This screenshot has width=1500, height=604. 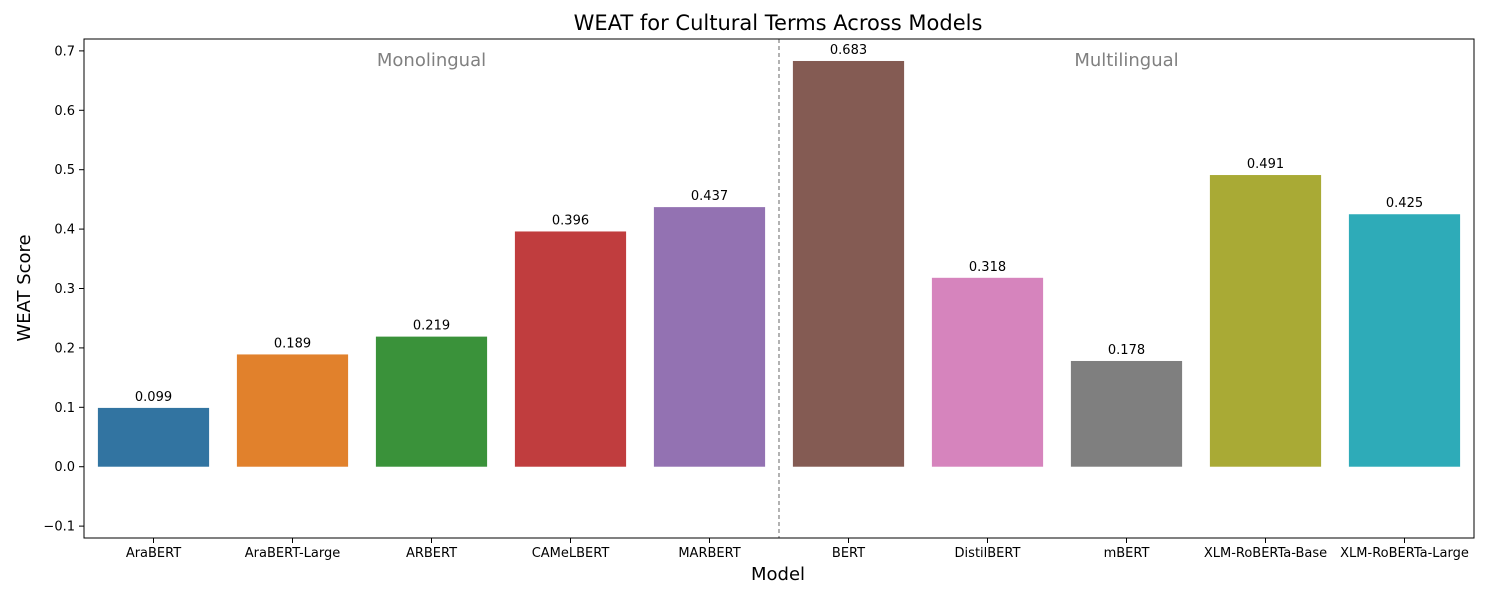 What do you see at coordinates (431, 553) in the screenshot?
I see `x-tick-label-2: ARBERT` at bounding box center [431, 553].